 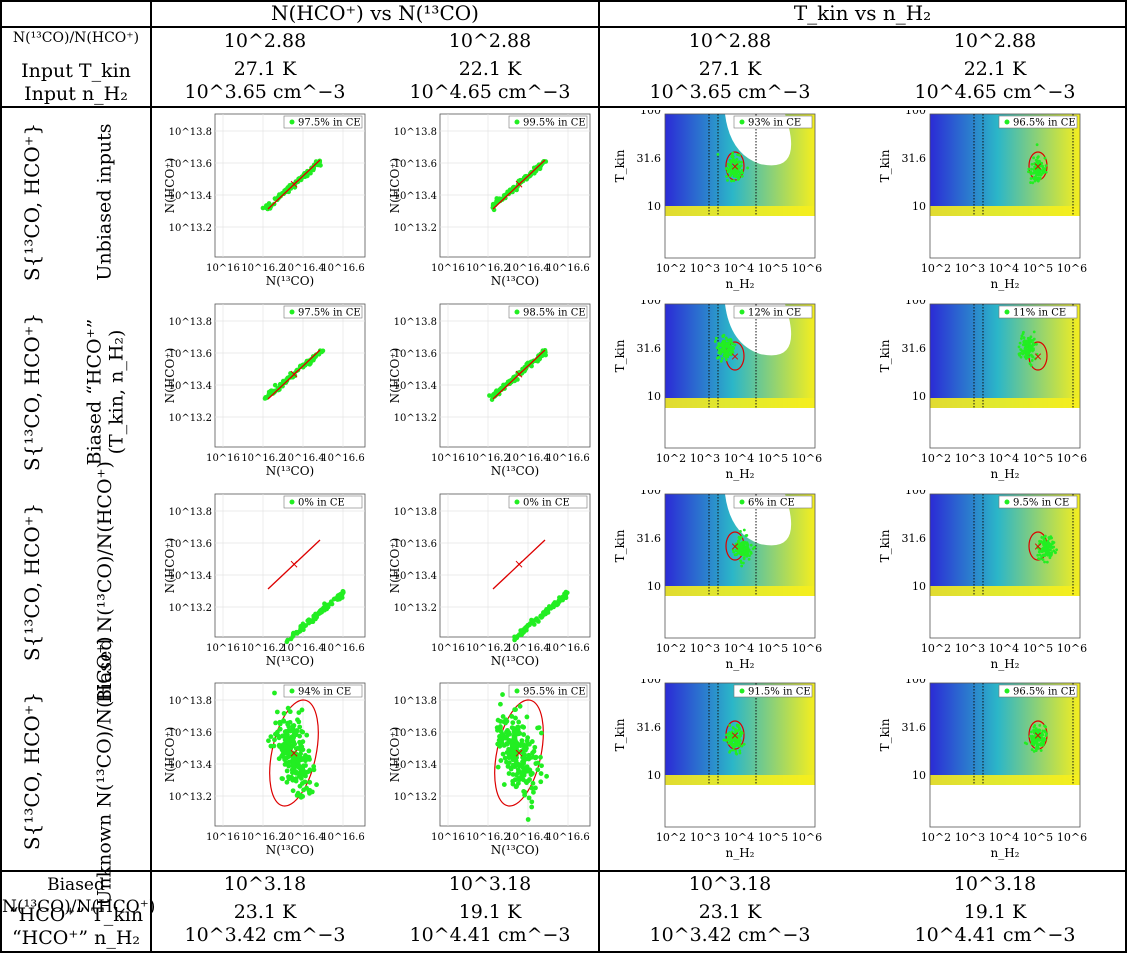 What do you see at coordinates (76, 938) in the screenshot?
I see `bias-nh2-label-text: “HCO⁺” n_H₂` at bounding box center [76, 938].